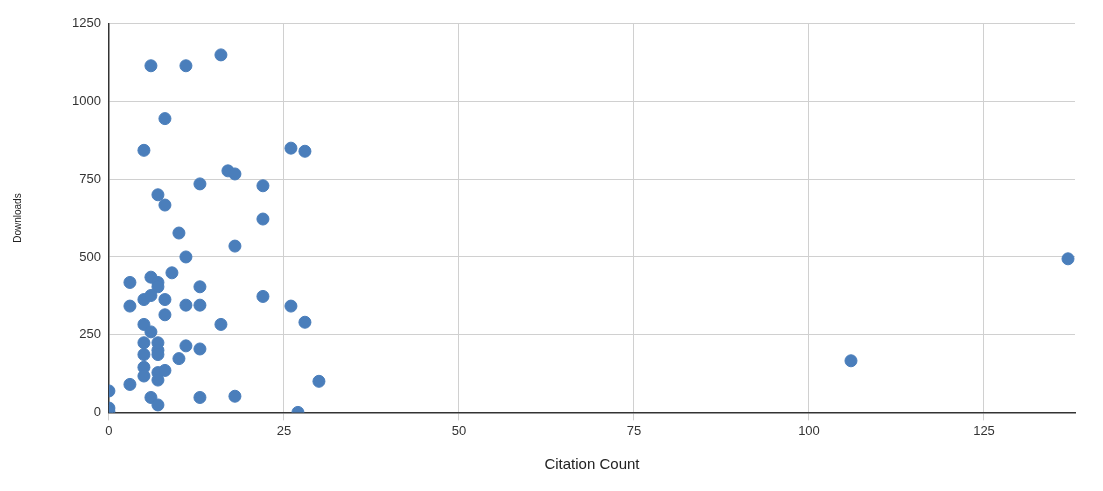 The width and height of the screenshot is (1103, 491). I want to click on y-axis-title: Downloads, so click(17, 218).